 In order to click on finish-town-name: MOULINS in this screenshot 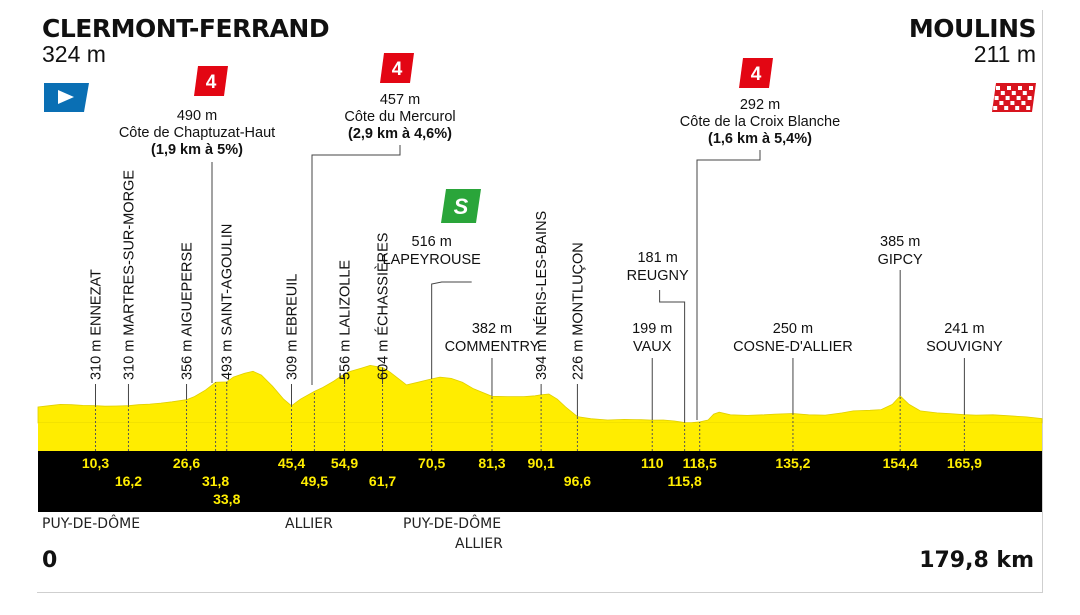, I will do `click(972, 28)`.